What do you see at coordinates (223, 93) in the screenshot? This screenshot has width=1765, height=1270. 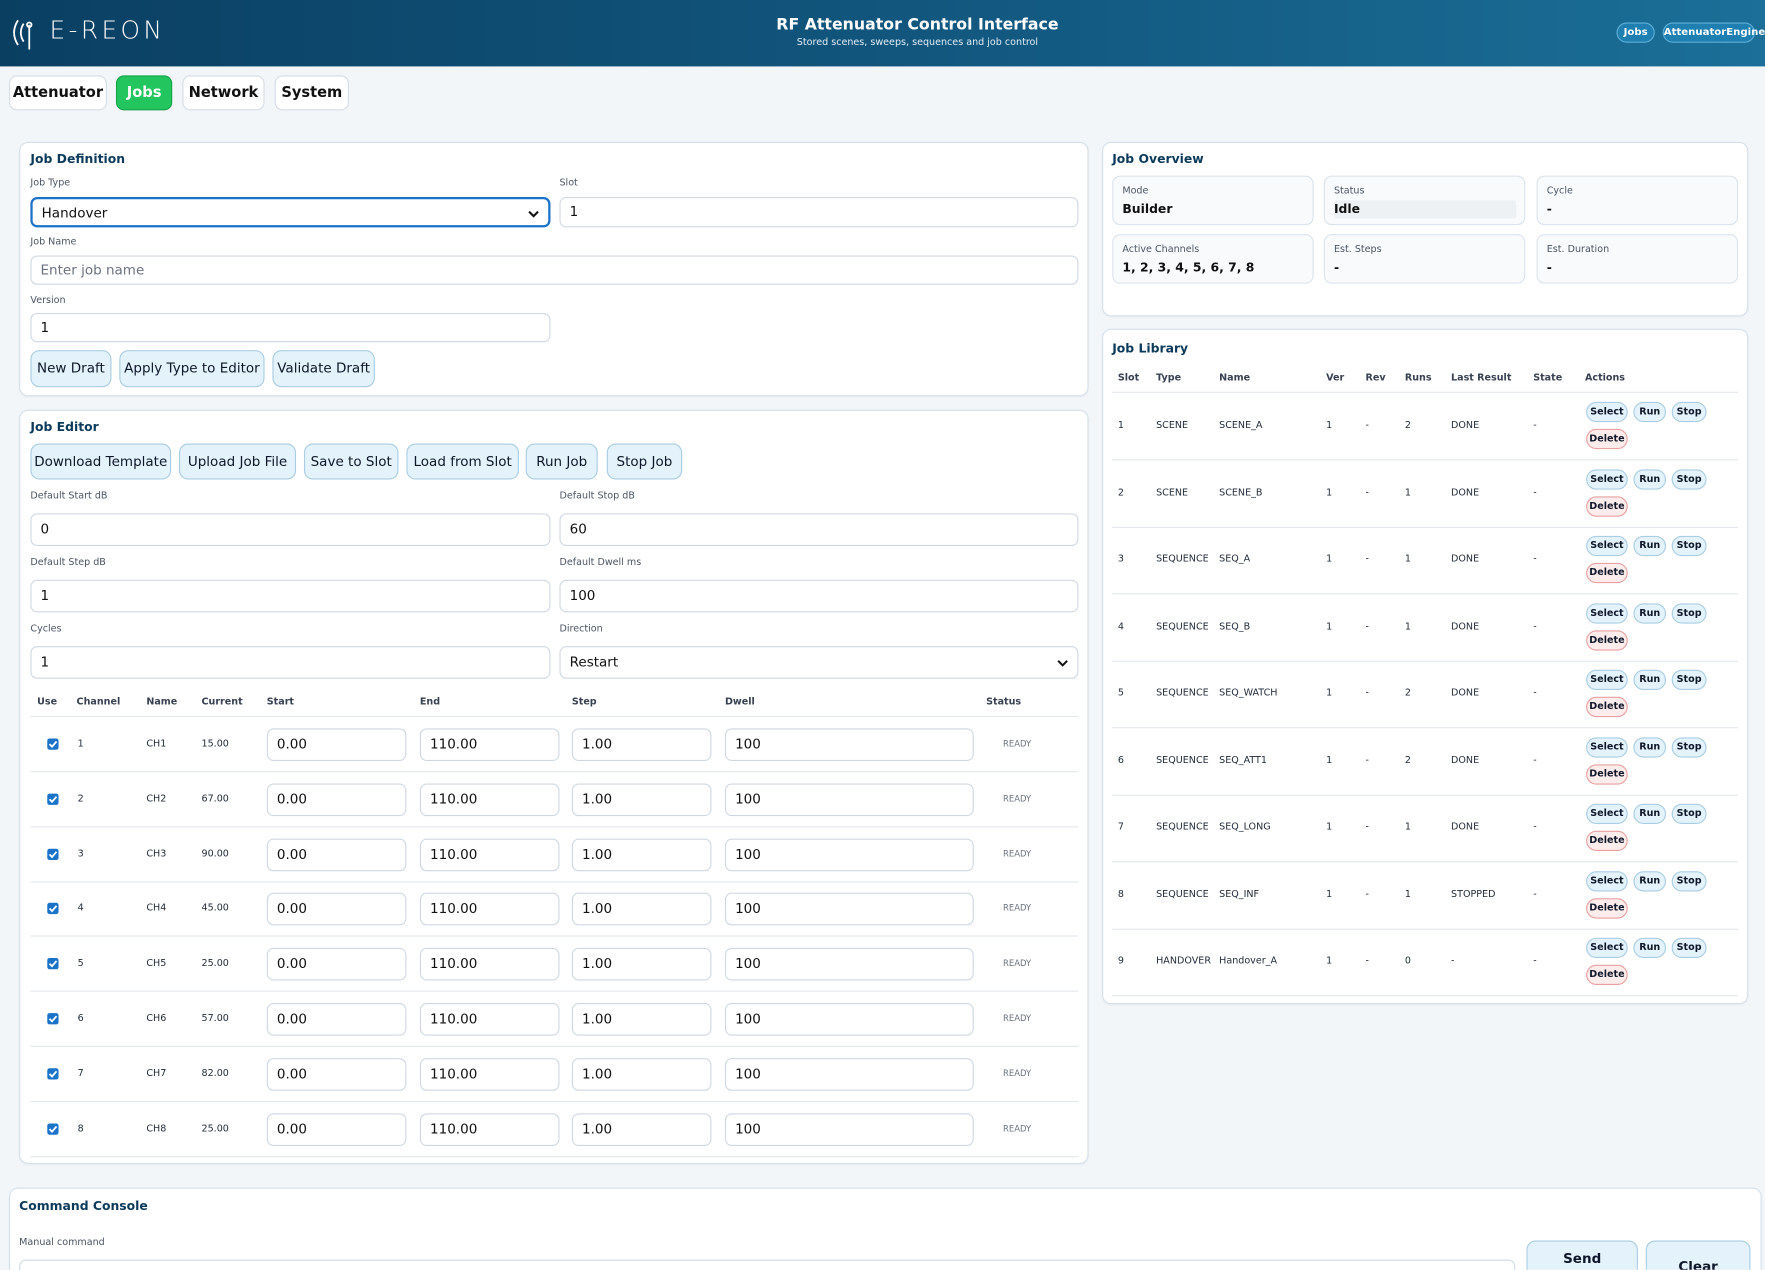 I see `tab: Network` at bounding box center [223, 93].